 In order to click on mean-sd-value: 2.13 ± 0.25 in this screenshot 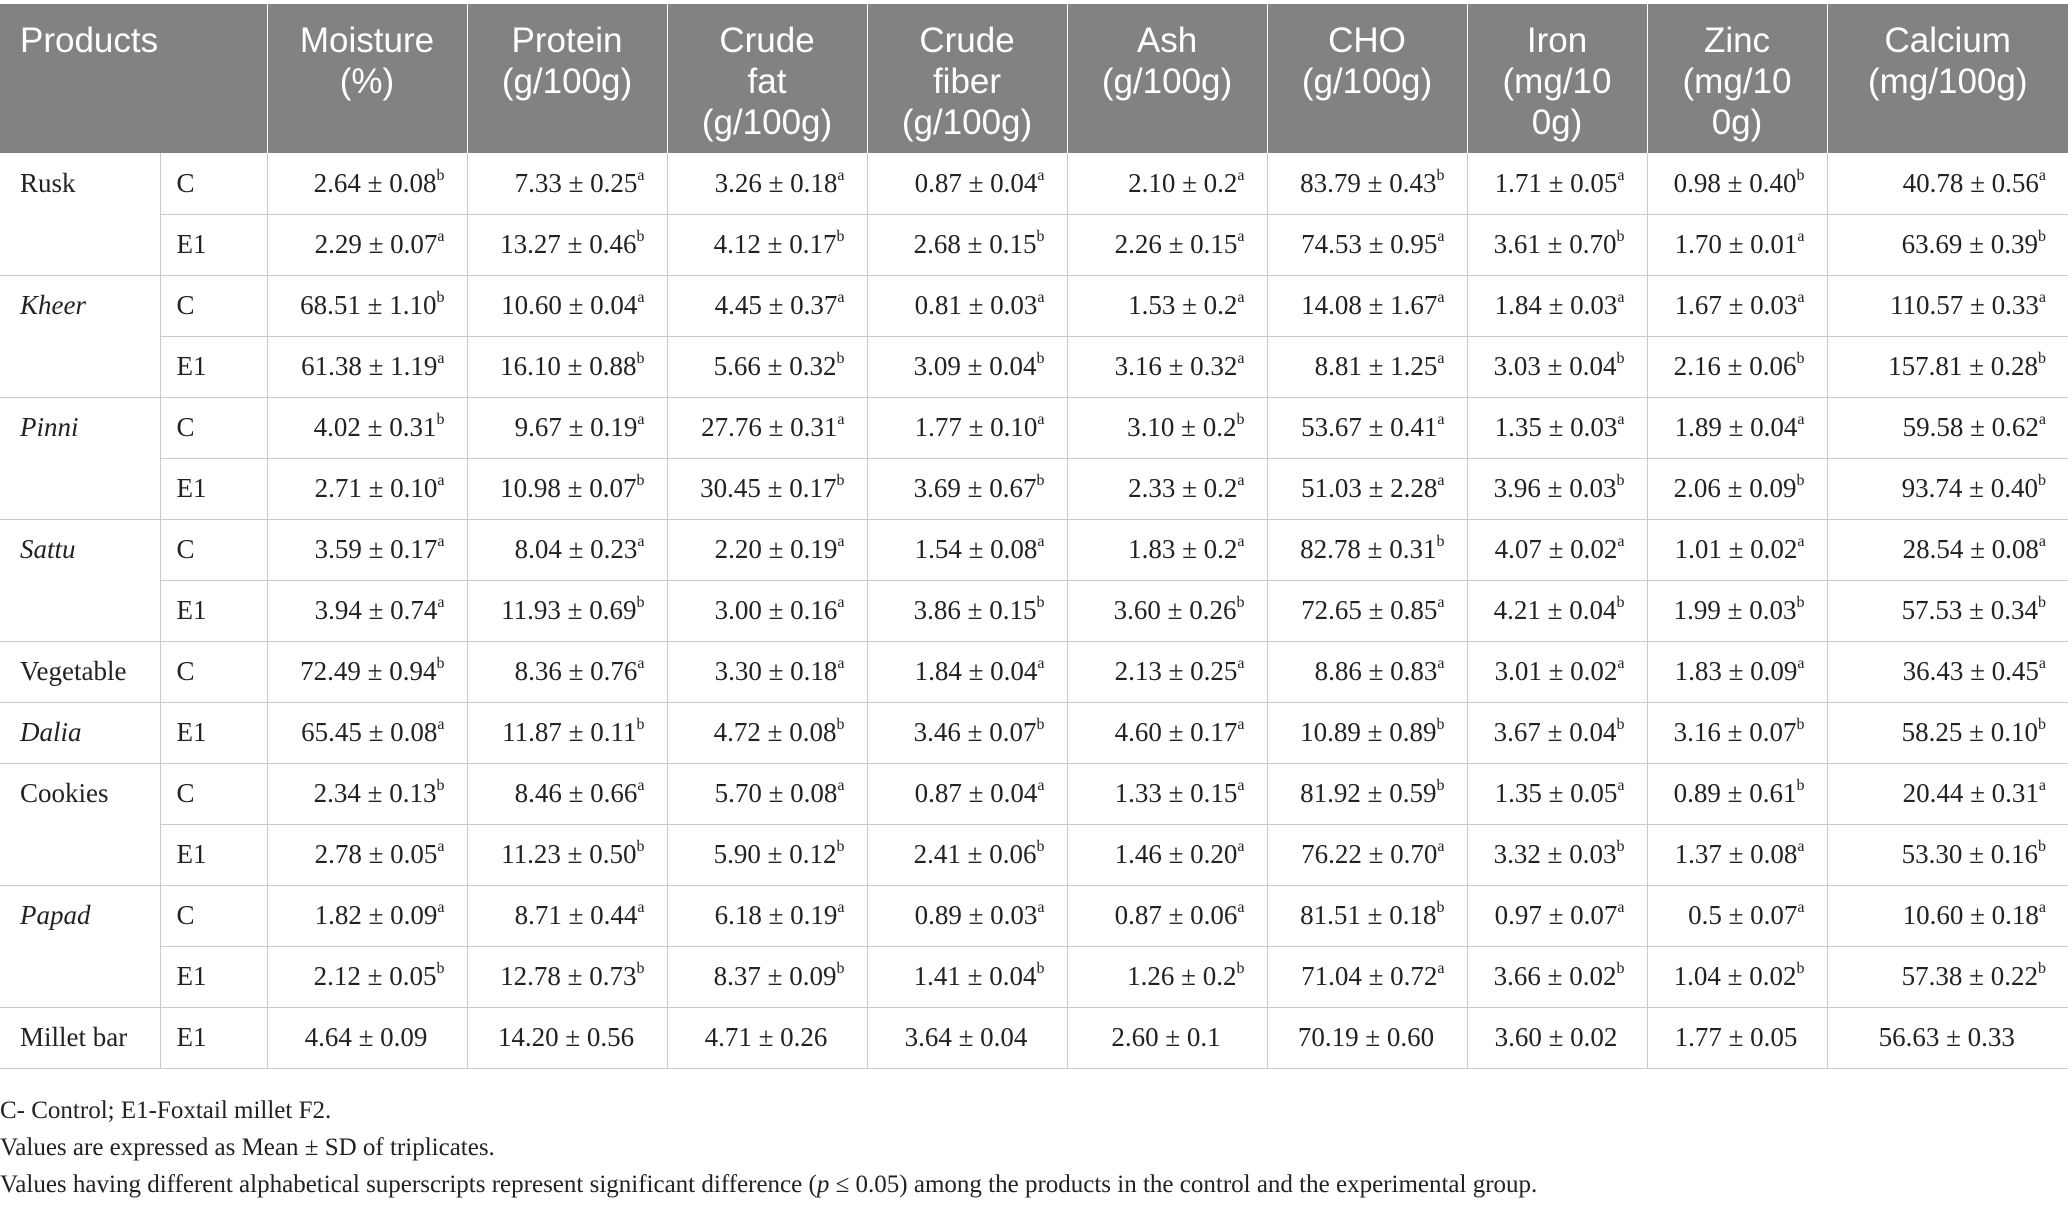, I will do `click(1176, 671)`.